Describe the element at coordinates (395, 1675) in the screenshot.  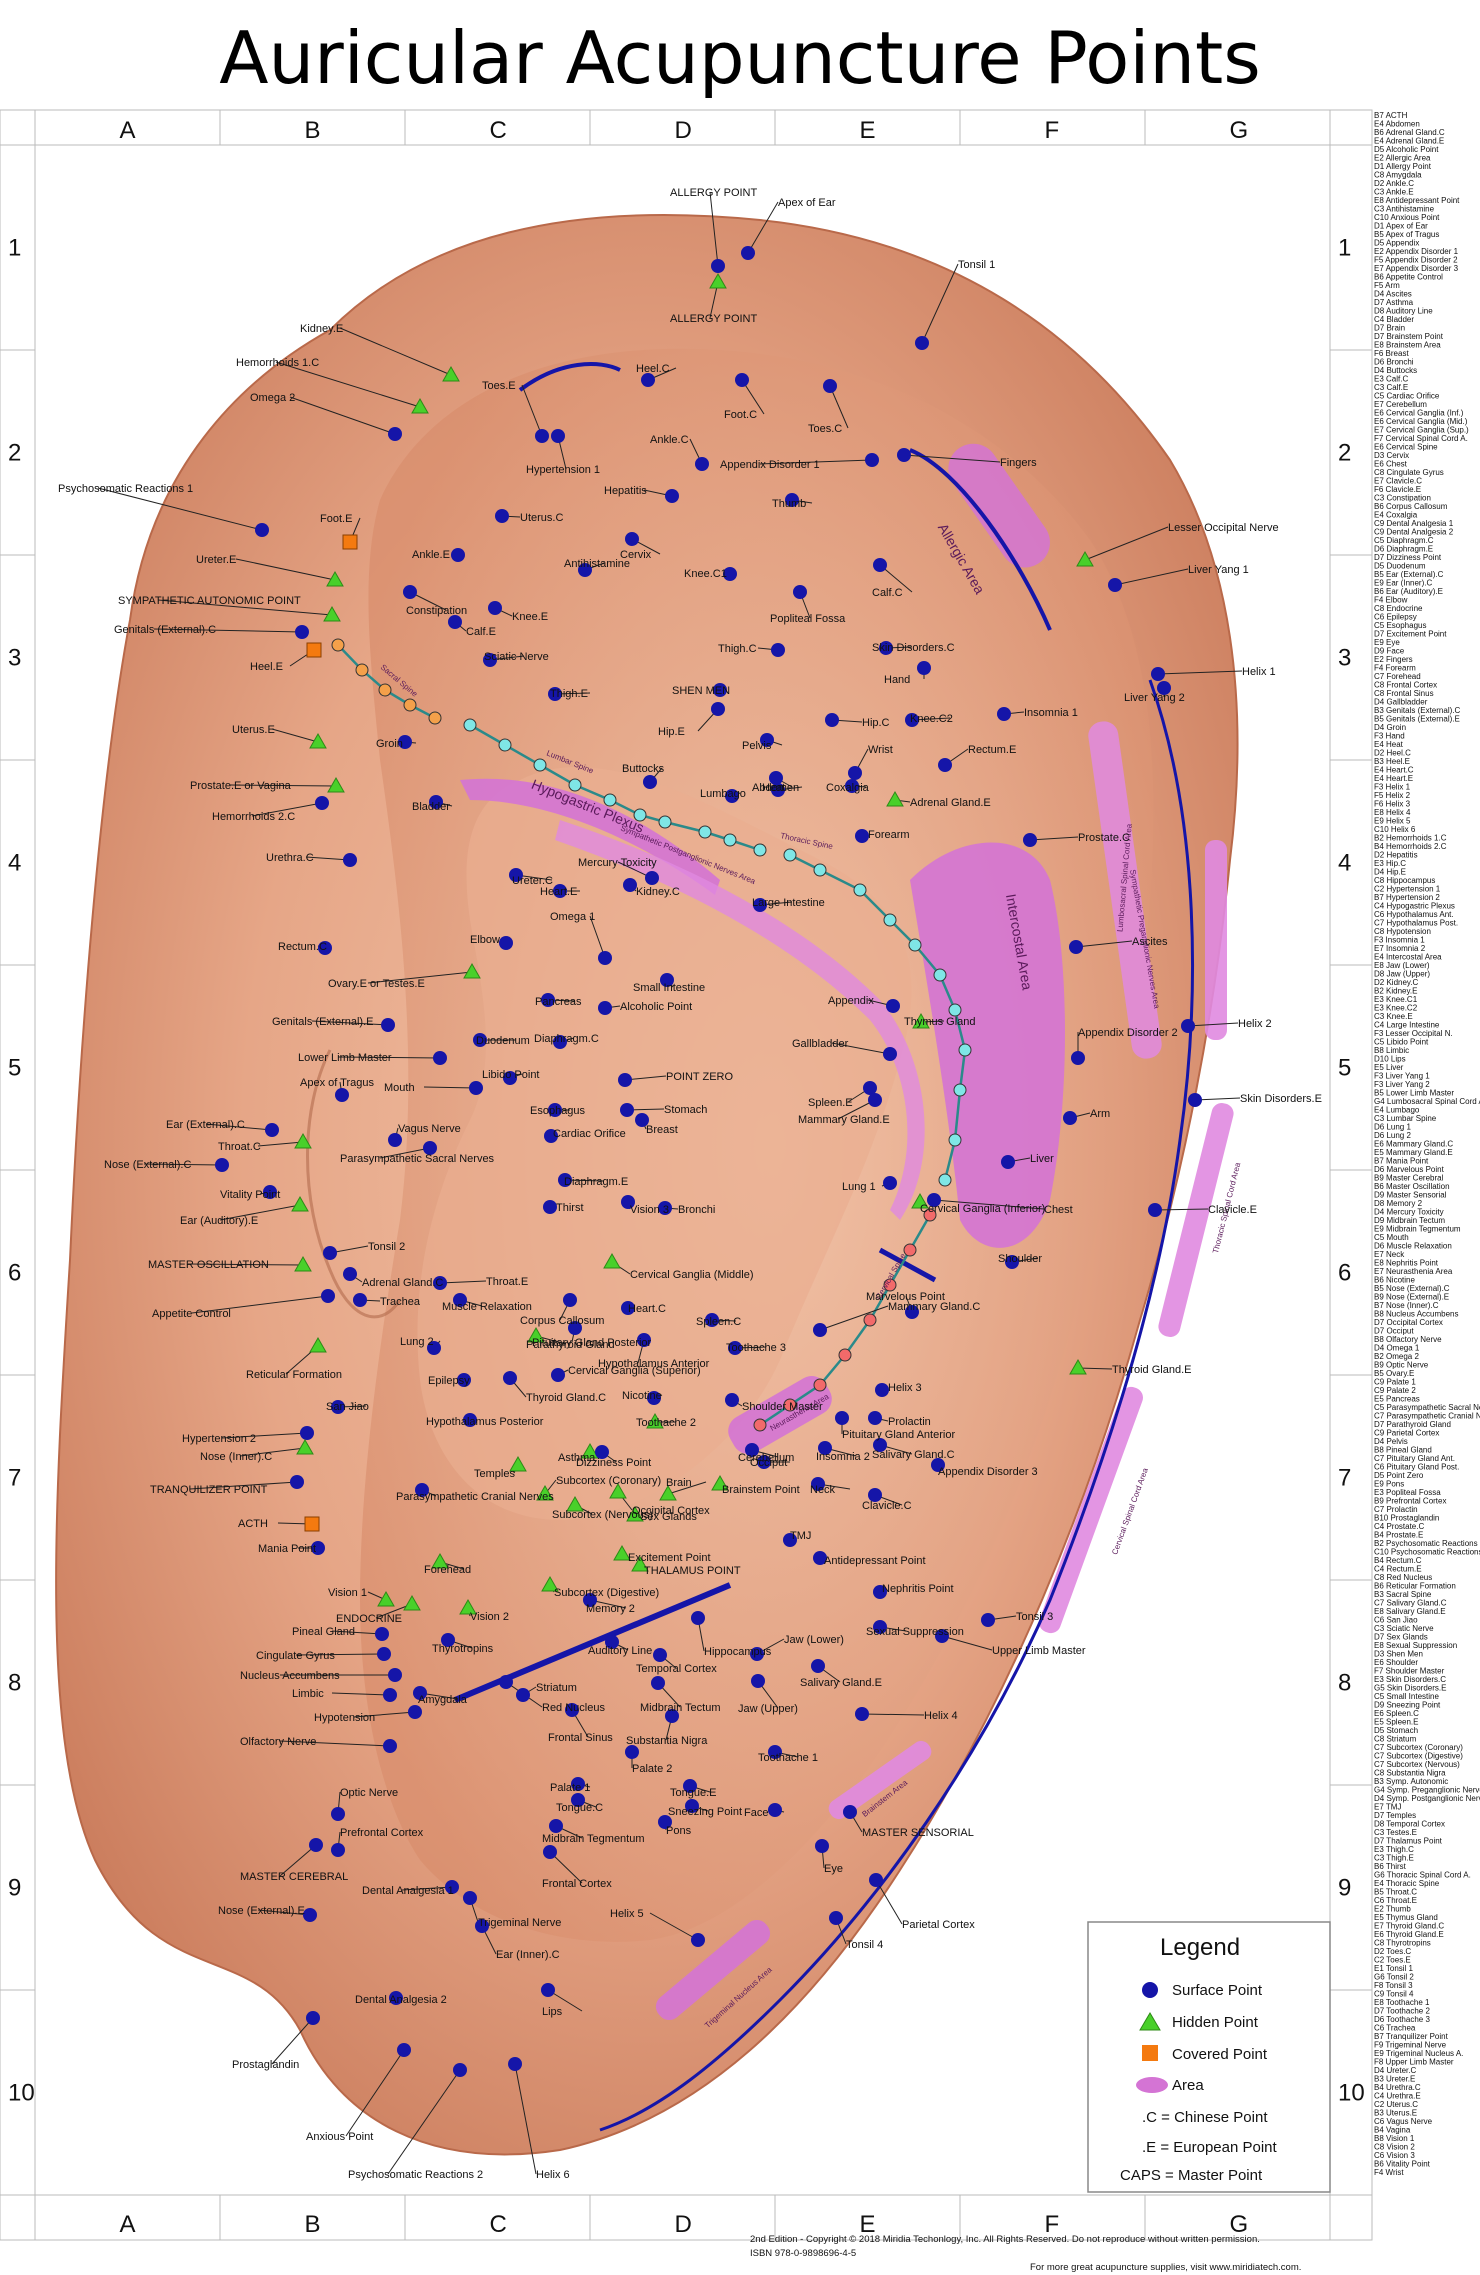
I see `nucleus-accumbens-point` at that location.